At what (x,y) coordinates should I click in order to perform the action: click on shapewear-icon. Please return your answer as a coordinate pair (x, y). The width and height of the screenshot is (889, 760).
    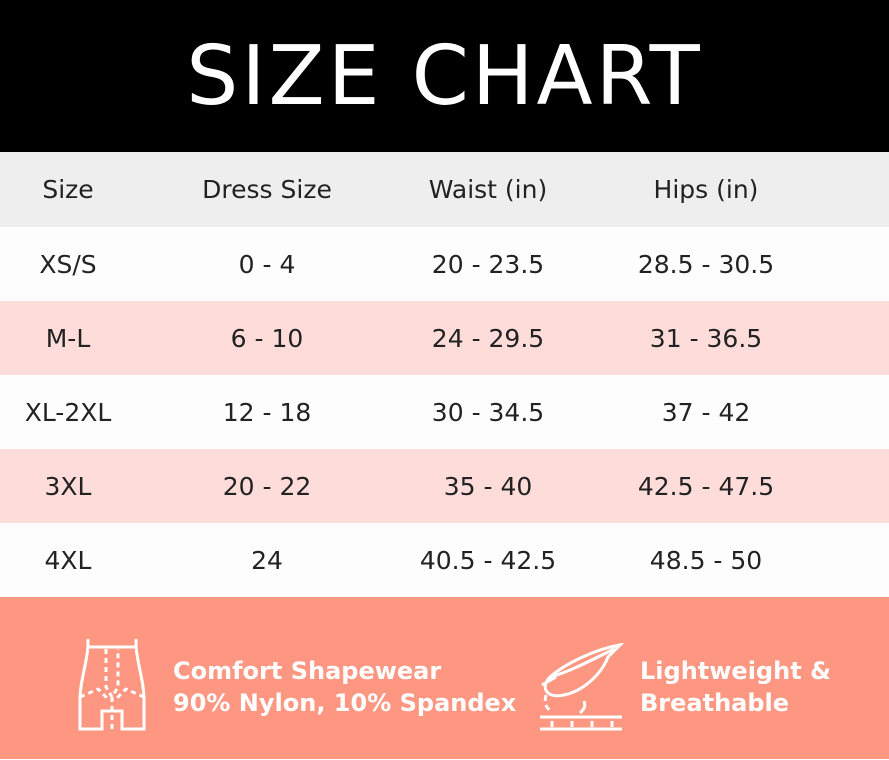
    Looking at the image, I should click on (112, 685).